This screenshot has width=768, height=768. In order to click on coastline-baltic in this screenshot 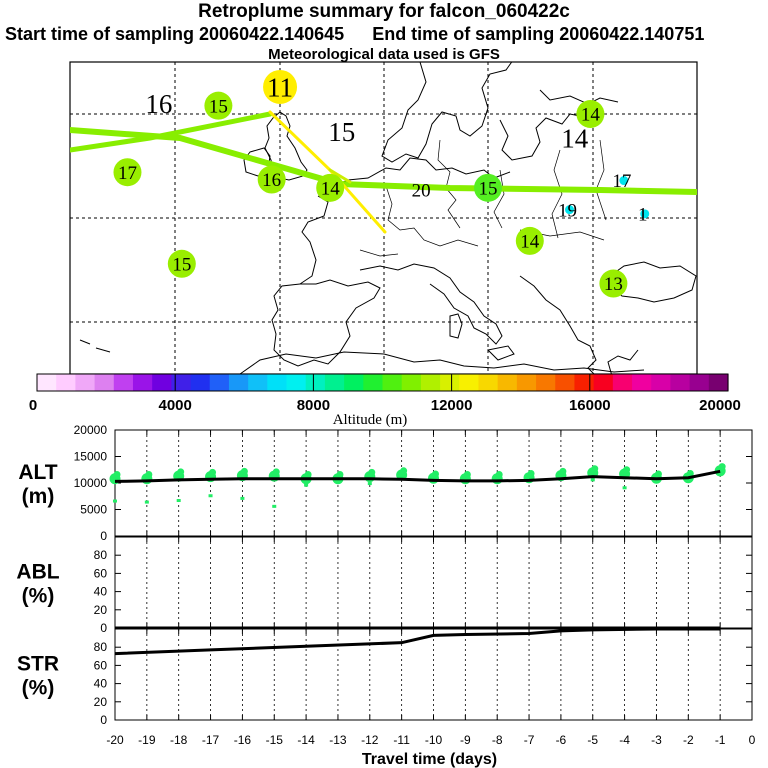, I will do `click(548, 131)`.